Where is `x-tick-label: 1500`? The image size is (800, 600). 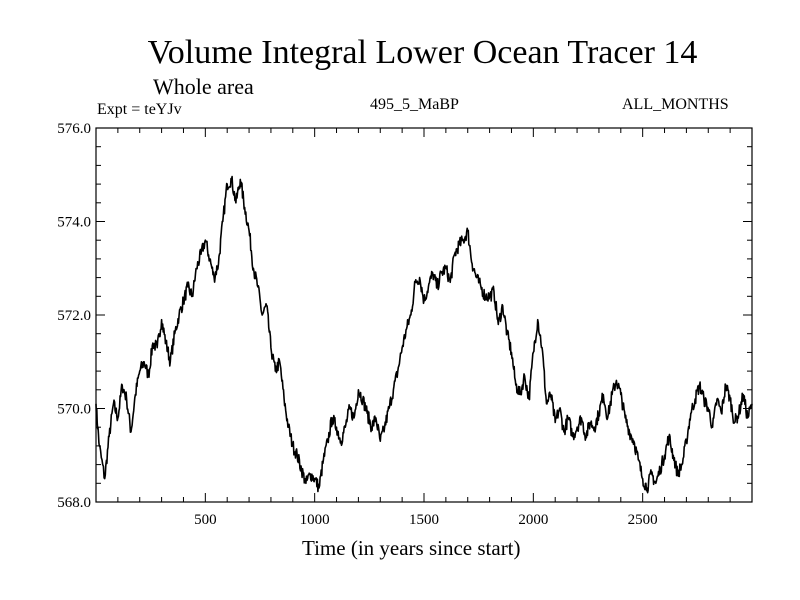
x-tick-label: 1500 is located at coordinates (424, 520).